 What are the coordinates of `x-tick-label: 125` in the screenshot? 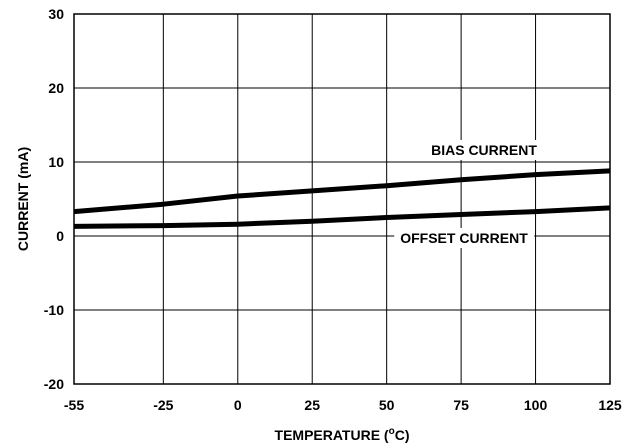 It's located at (610, 405).